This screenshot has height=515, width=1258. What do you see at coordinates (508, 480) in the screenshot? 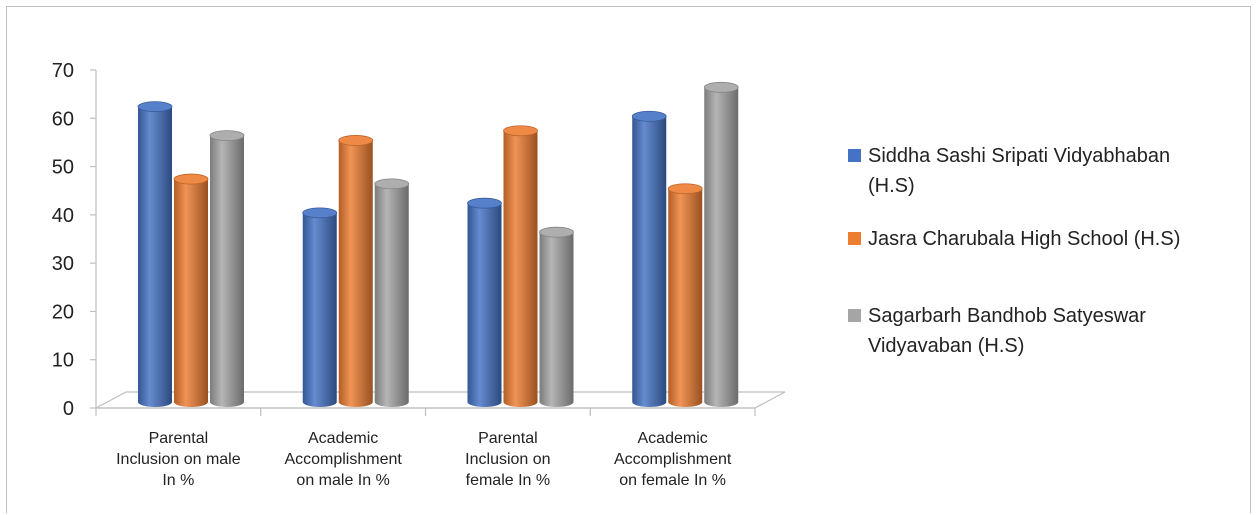
I see `category-label: female In %` at bounding box center [508, 480].